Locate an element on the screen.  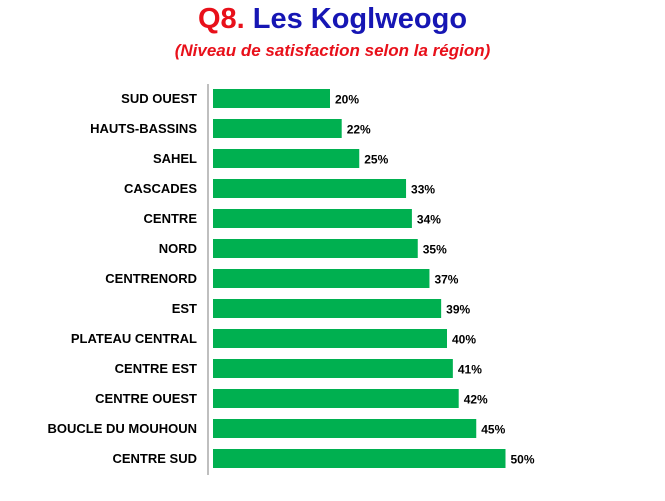
value-label: 39% is located at coordinates (458, 310).